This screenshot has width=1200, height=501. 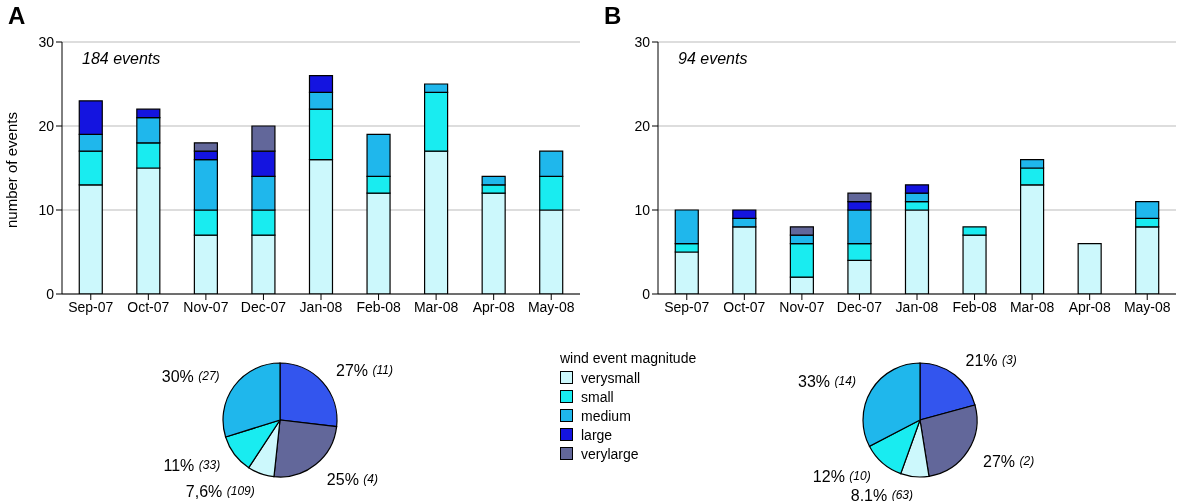 What do you see at coordinates (12, 170) in the screenshot?
I see `y-axis-title: number of events` at bounding box center [12, 170].